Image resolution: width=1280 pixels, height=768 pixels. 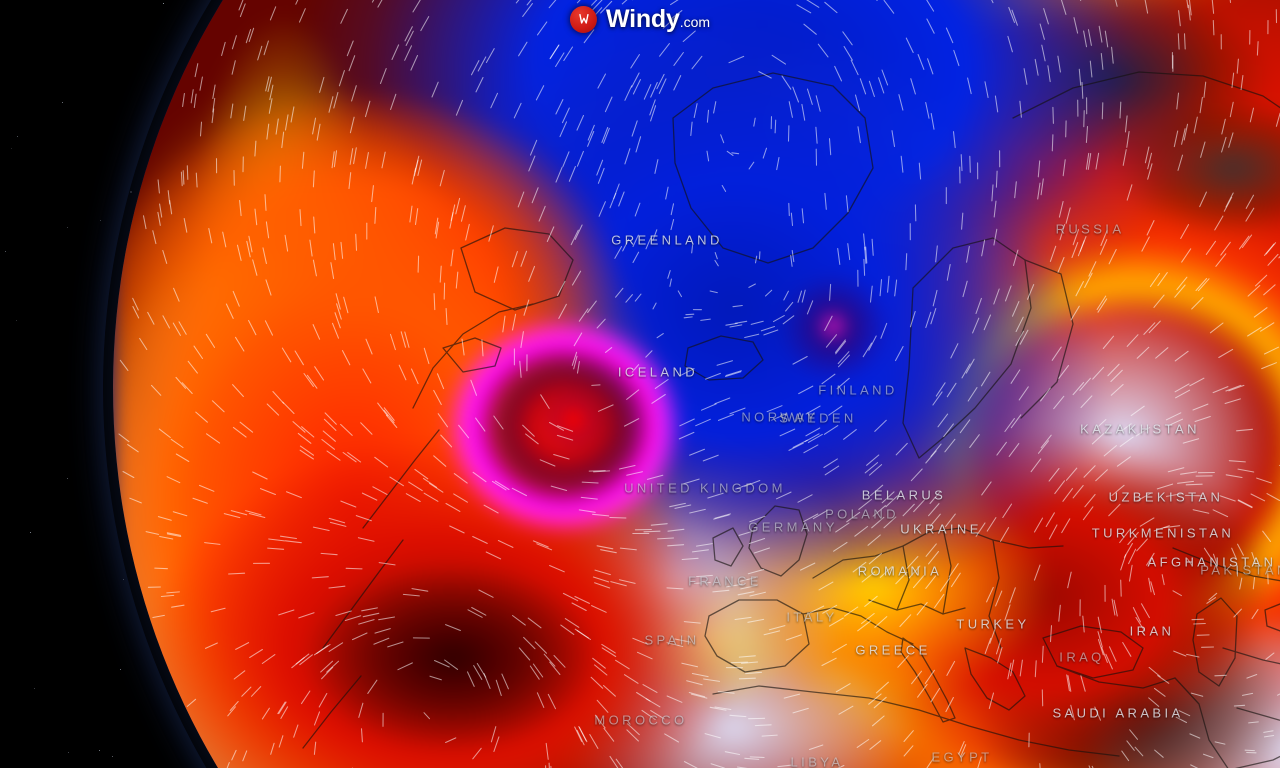 I want to click on brand-suffix: .com, so click(x=695, y=22).